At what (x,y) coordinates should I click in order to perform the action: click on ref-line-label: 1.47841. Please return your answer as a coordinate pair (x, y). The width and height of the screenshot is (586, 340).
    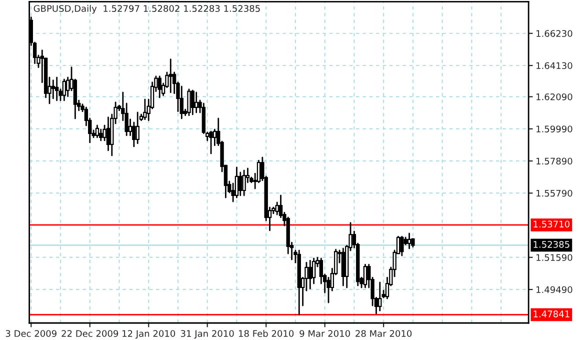
    Looking at the image, I should click on (552, 314).